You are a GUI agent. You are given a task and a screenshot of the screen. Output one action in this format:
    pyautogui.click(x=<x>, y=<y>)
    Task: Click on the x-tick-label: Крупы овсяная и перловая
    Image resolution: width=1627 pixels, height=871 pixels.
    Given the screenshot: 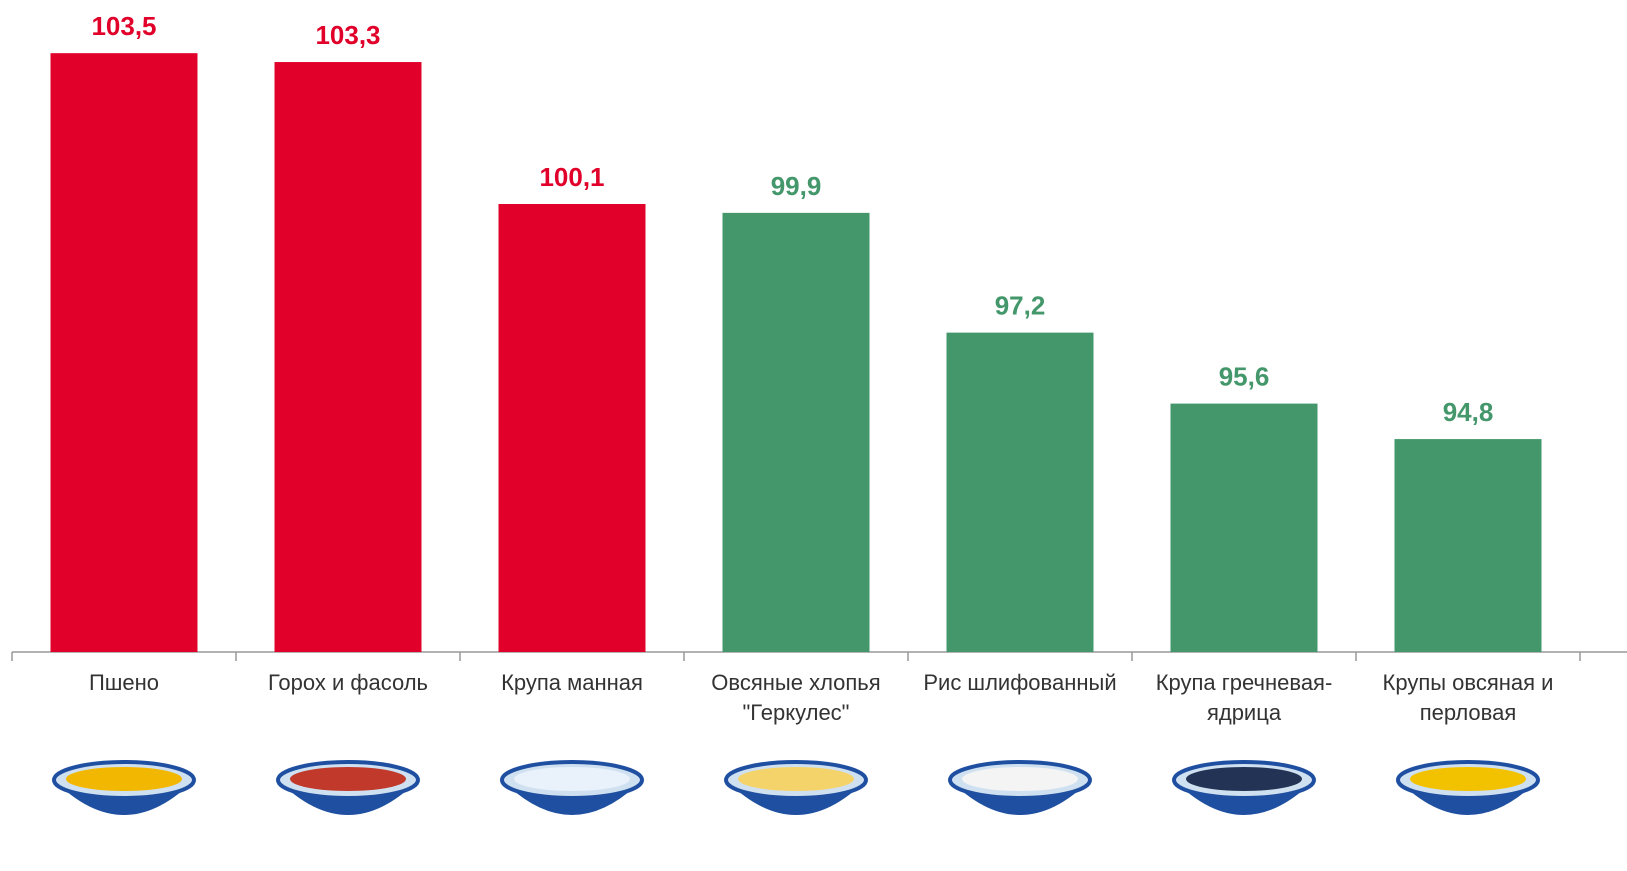 What is the action you would take?
    pyautogui.click(x=1468, y=697)
    